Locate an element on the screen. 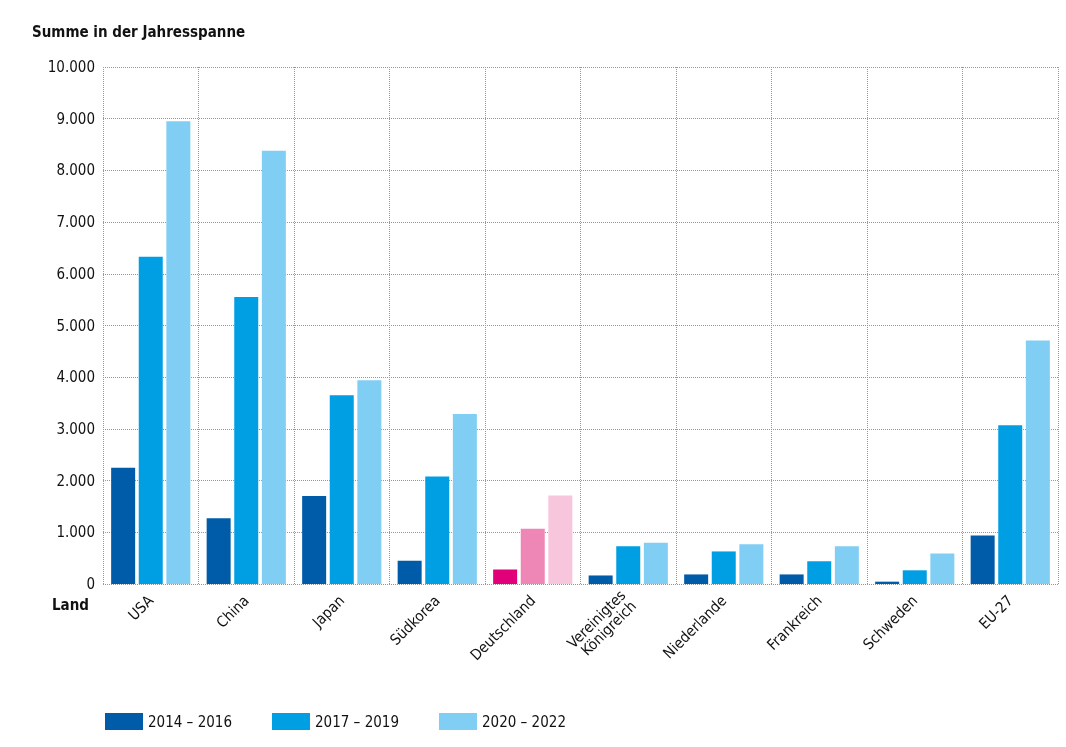  y-tick-label: 5.000 is located at coordinates (75, 325).